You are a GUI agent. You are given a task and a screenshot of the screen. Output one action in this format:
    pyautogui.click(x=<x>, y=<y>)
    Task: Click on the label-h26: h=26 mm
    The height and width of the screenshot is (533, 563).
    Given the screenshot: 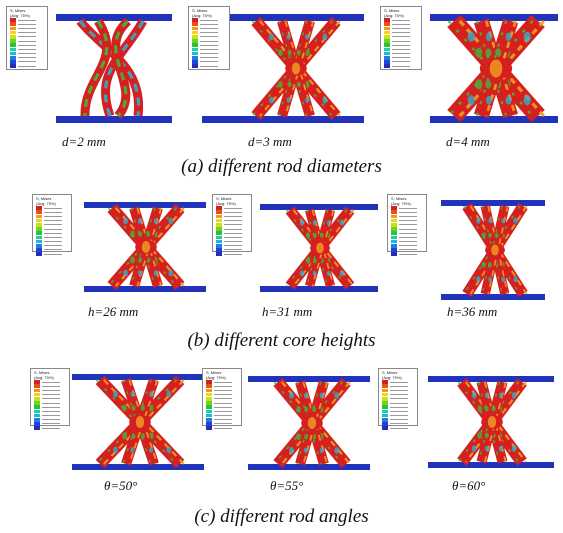 What is the action you would take?
    pyautogui.click(x=113, y=311)
    